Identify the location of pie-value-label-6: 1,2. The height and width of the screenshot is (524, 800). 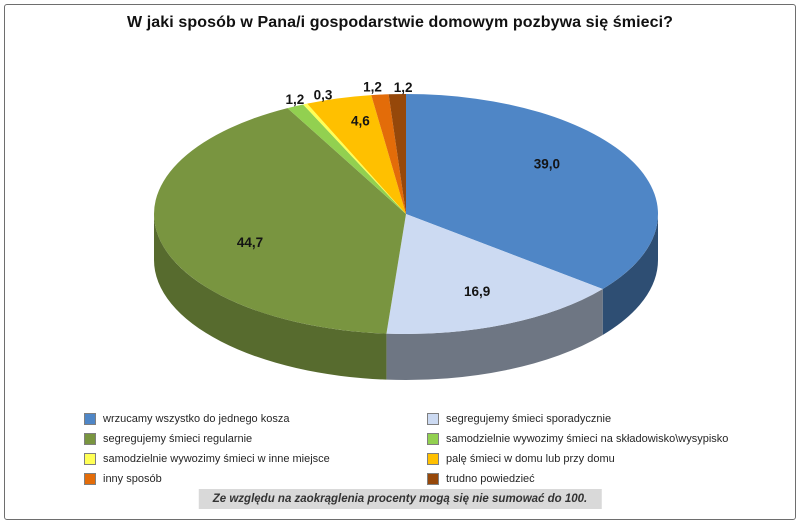
(372, 87).